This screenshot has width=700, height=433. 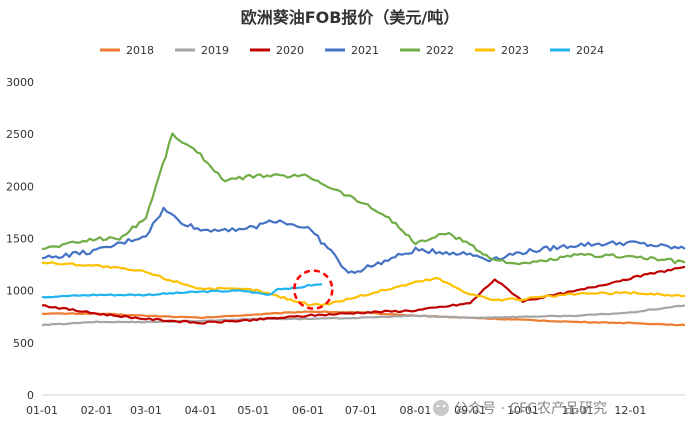 I want to click on x-tick-label: 08-01, so click(x=415, y=410).